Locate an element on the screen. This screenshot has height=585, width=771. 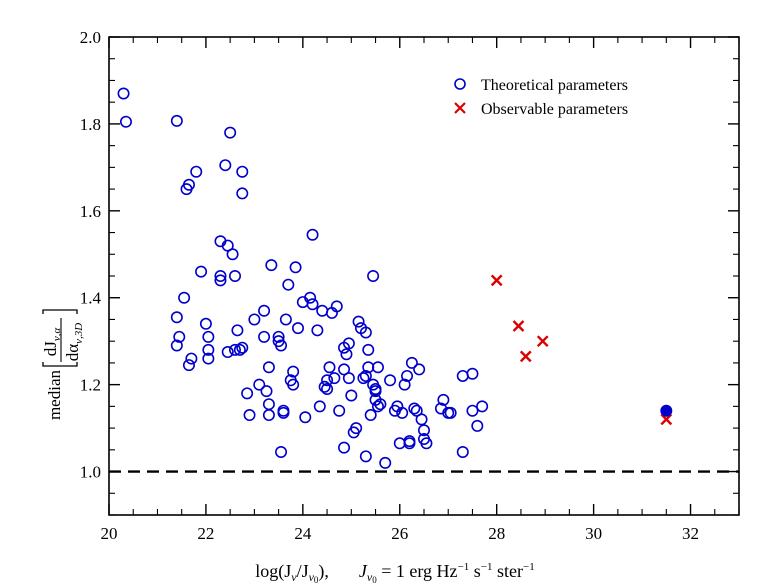
legend-x-icon is located at coordinates (460, 108).